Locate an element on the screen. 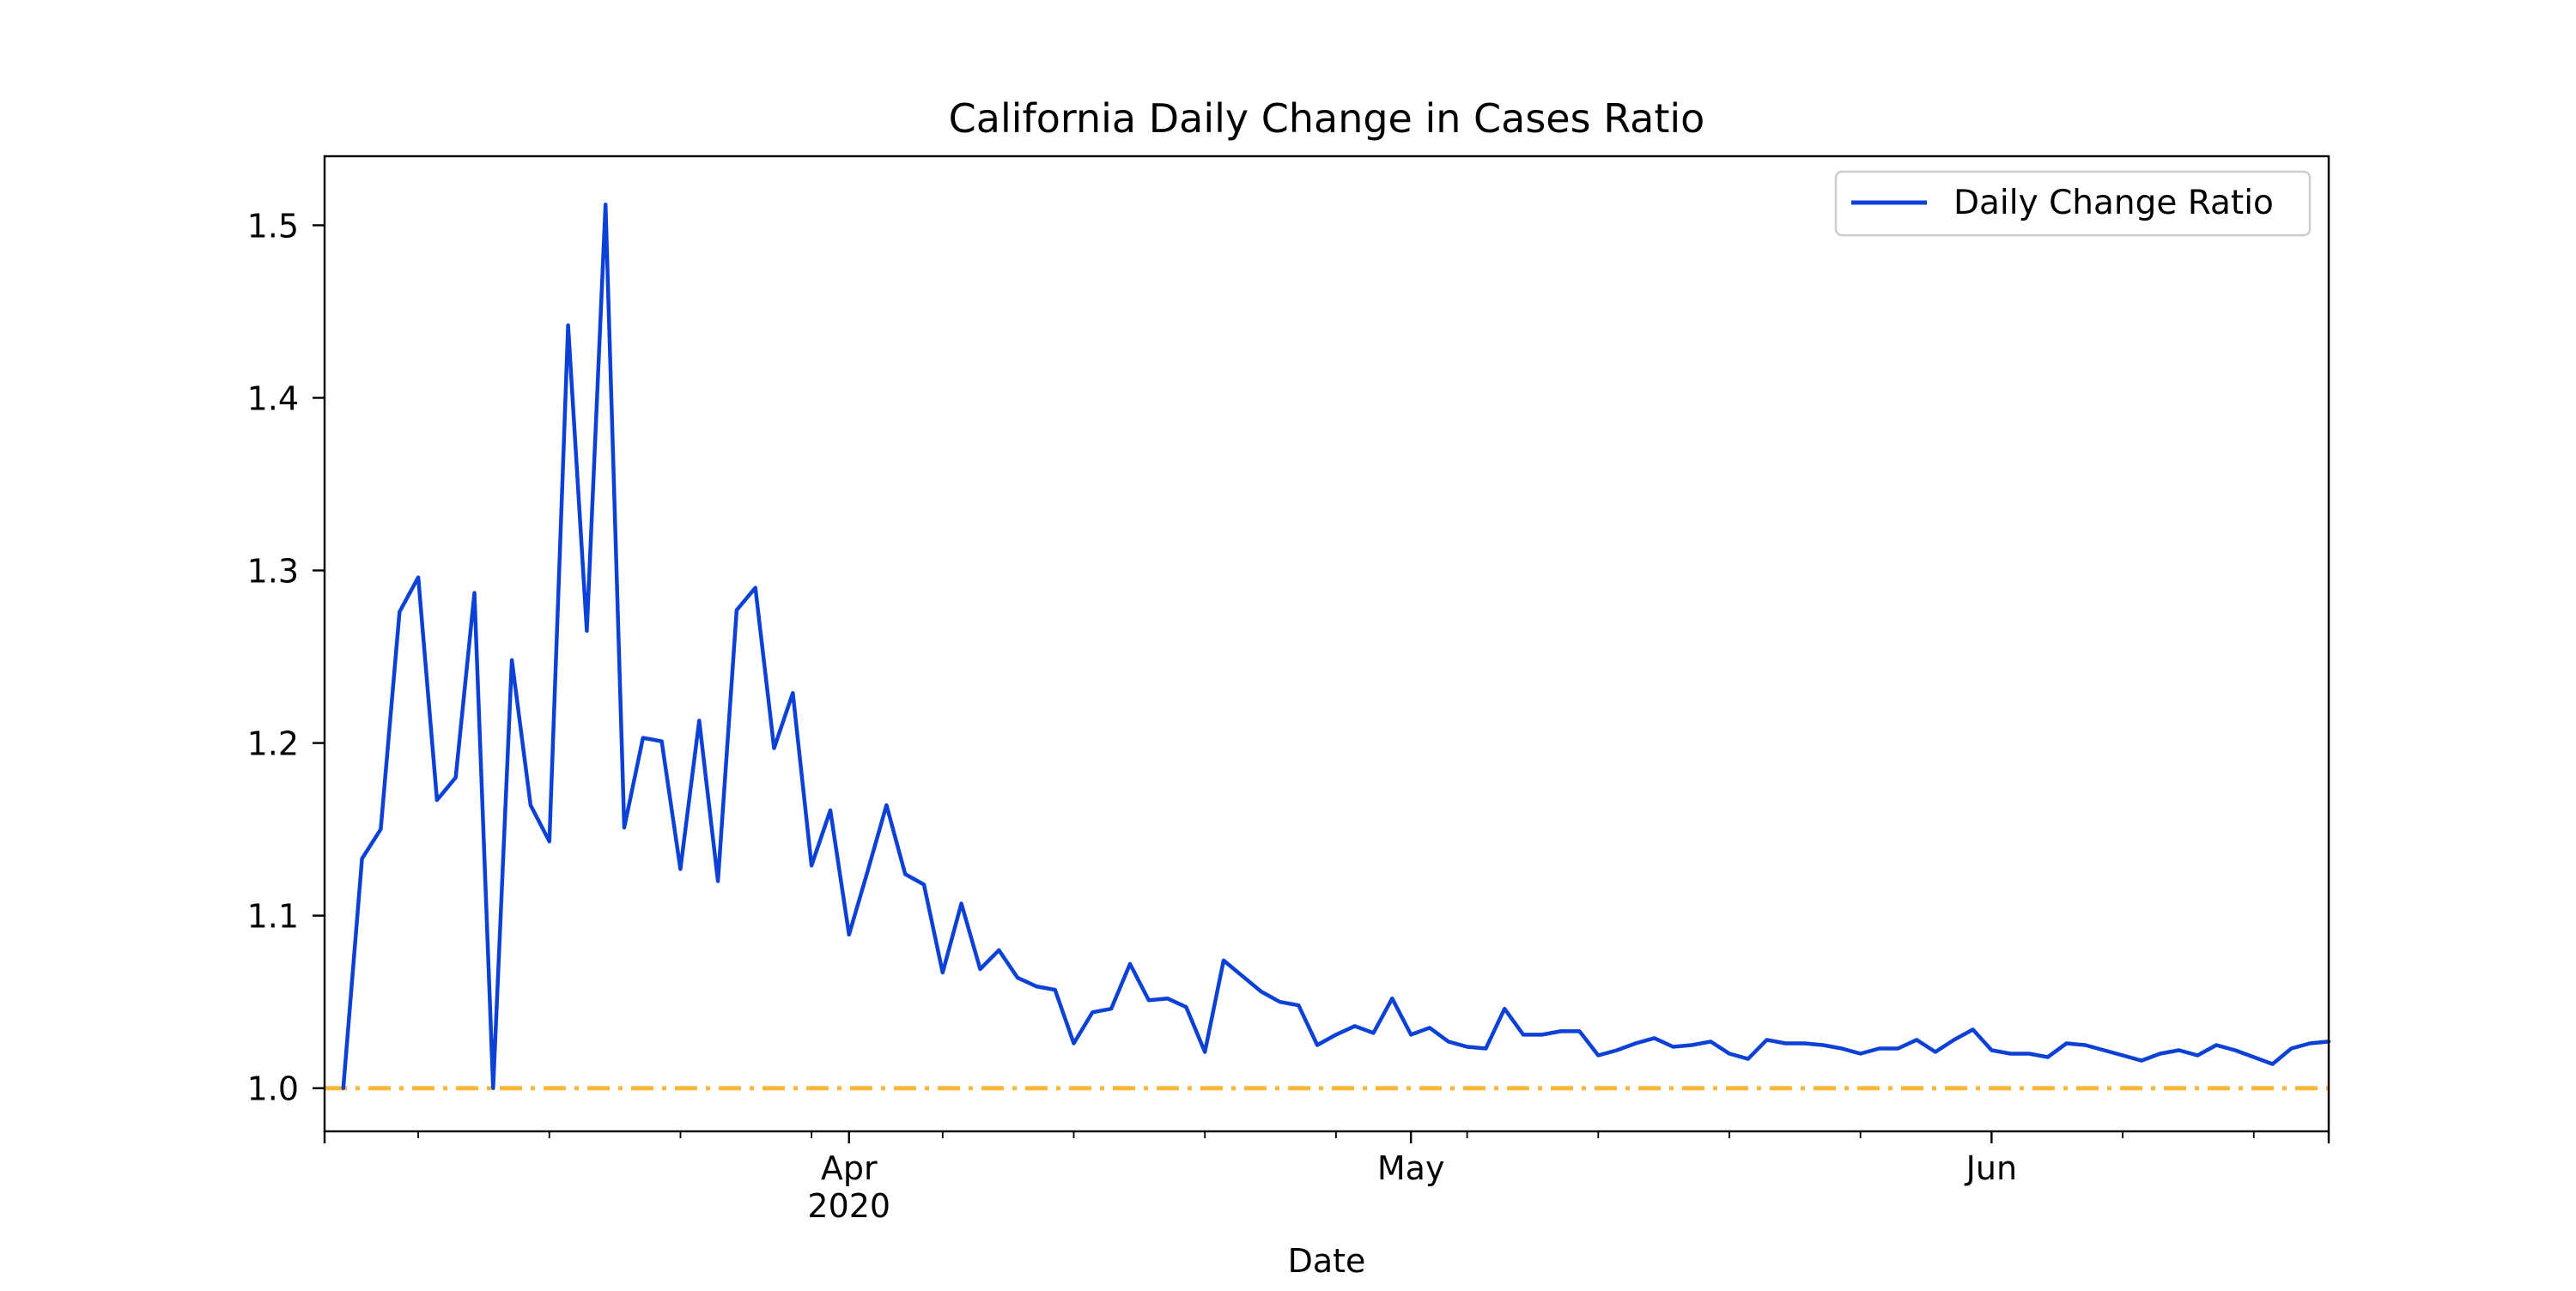 The image size is (2576, 1291). x-tick-label: Jun is located at coordinates (1991, 1168).